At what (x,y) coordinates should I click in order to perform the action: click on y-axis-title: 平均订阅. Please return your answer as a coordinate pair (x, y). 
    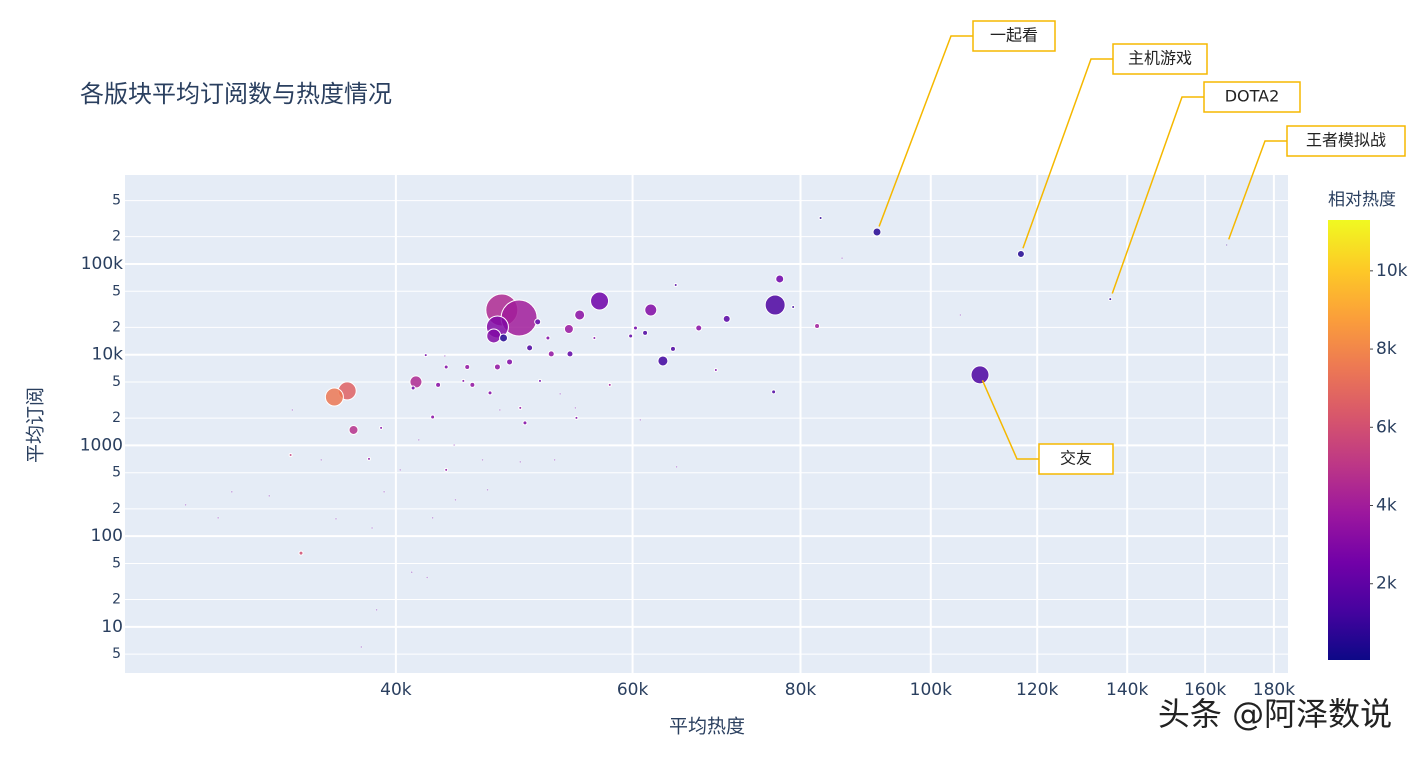
    Looking at the image, I should click on (36, 425).